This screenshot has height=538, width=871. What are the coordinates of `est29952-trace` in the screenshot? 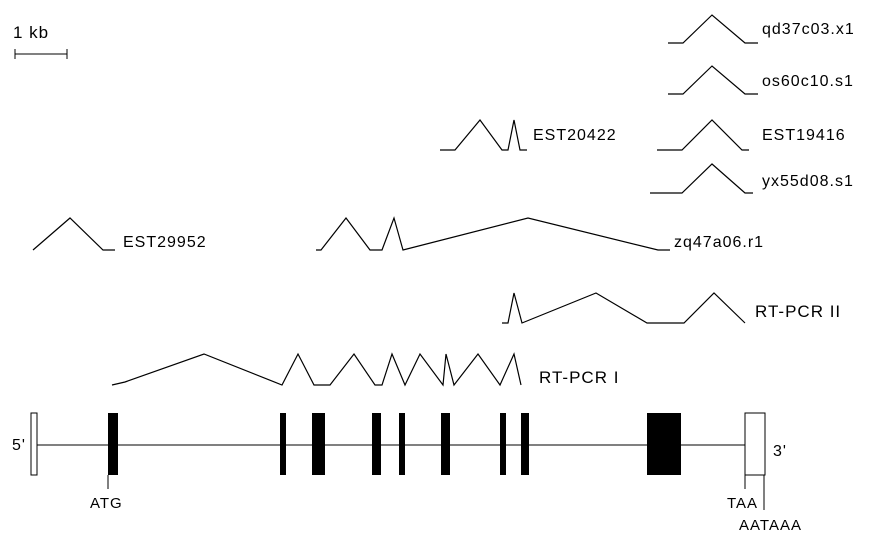 It's located at (73, 234).